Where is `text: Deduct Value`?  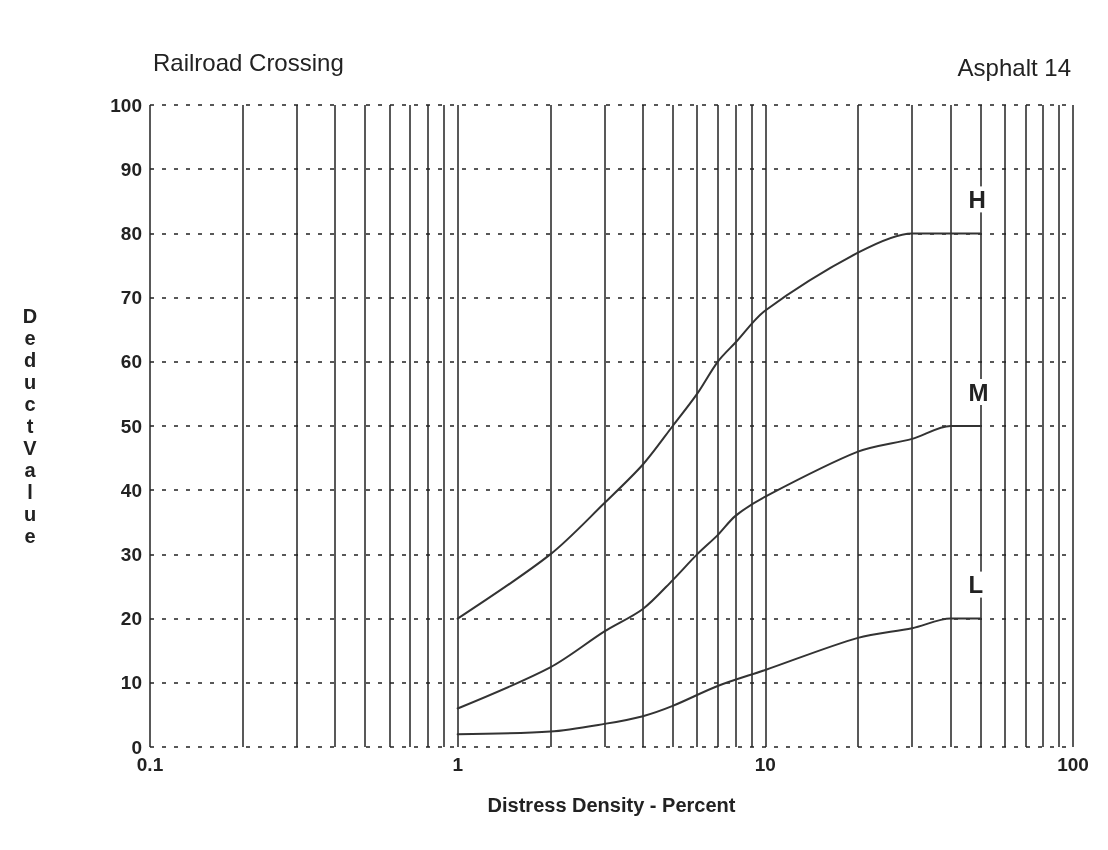
text: Deduct Value is located at coordinates (30, 426).